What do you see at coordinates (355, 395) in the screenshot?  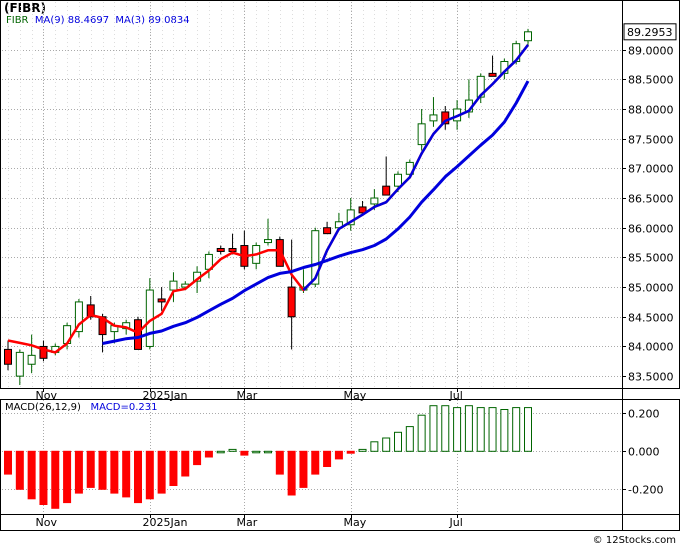 I see `price-x-tick-label: May` at bounding box center [355, 395].